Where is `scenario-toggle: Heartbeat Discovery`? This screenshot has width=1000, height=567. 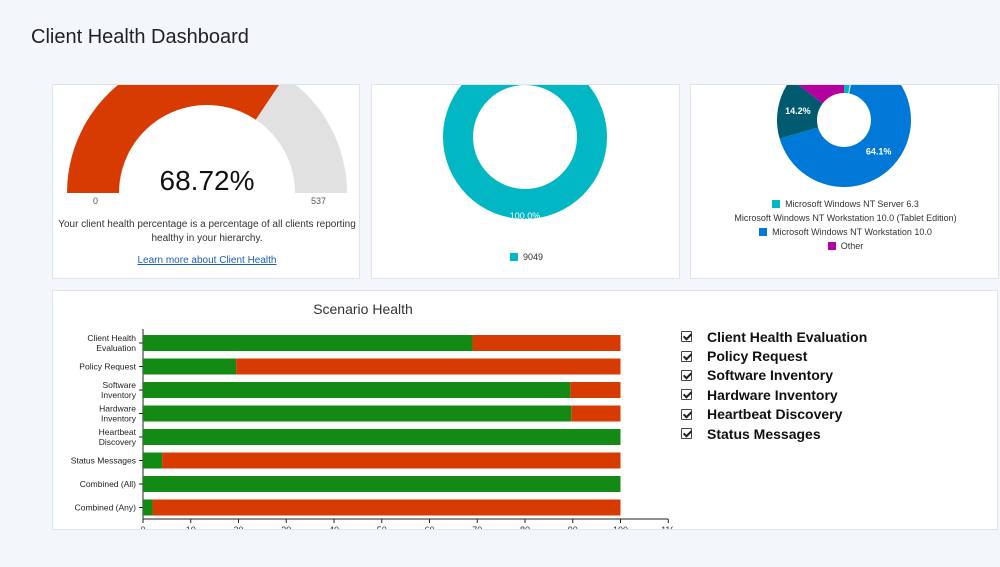 scenario-toggle: Heartbeat Discovery is located at coordinates (774, 414).